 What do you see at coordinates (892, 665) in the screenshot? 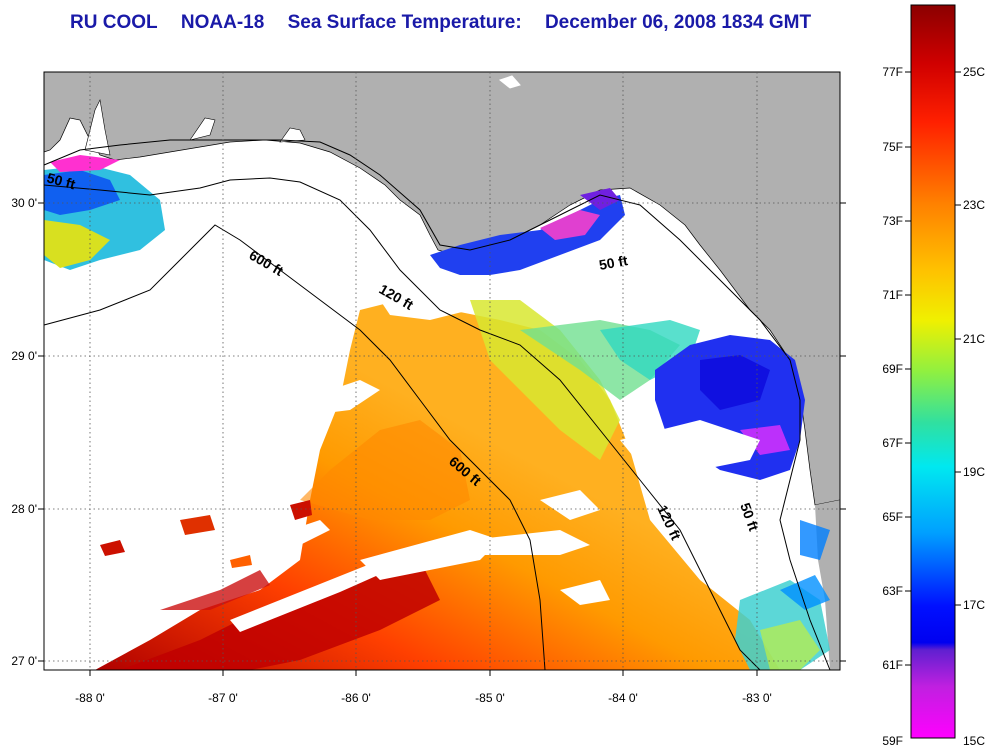
I see `colorbar-f-label: 61F` at bounding box center [892, 665].